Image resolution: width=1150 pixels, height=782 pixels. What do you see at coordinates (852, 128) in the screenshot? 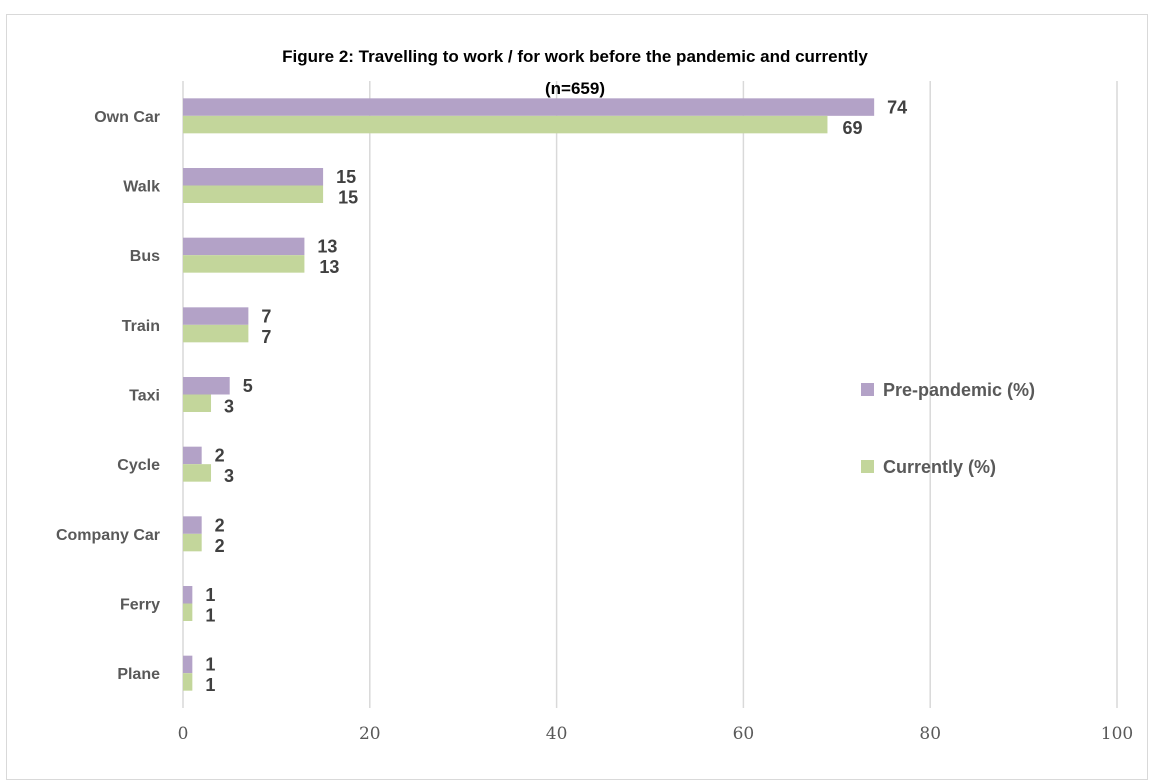
I see `data-label: 69` at bounding box center [852, 128].